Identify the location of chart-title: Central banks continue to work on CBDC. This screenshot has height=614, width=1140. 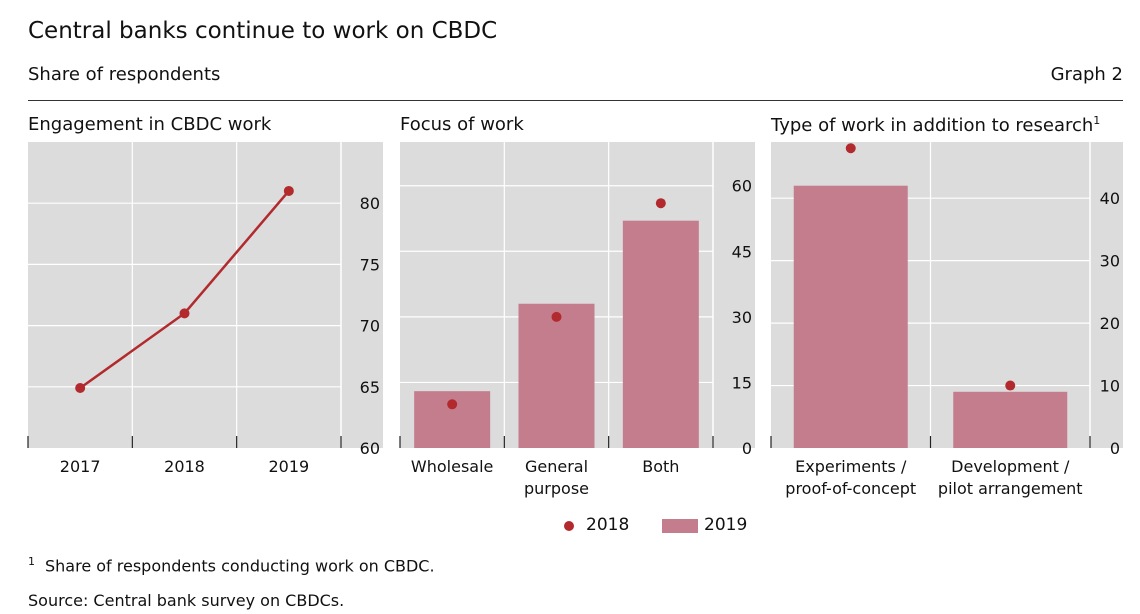
(263, 31).